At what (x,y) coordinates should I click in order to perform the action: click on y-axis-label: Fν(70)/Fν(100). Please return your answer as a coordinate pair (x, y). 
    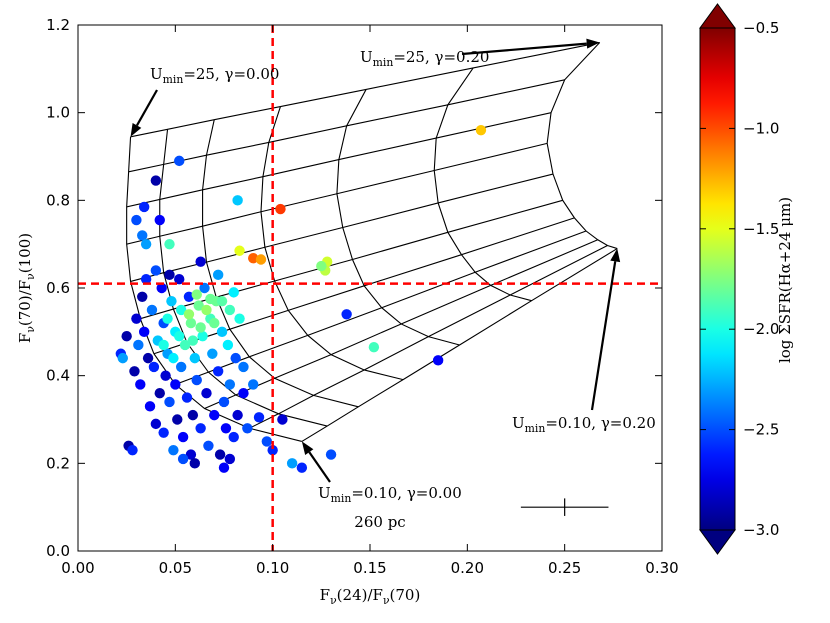
    Looking at the image, I should click on (26, 288).